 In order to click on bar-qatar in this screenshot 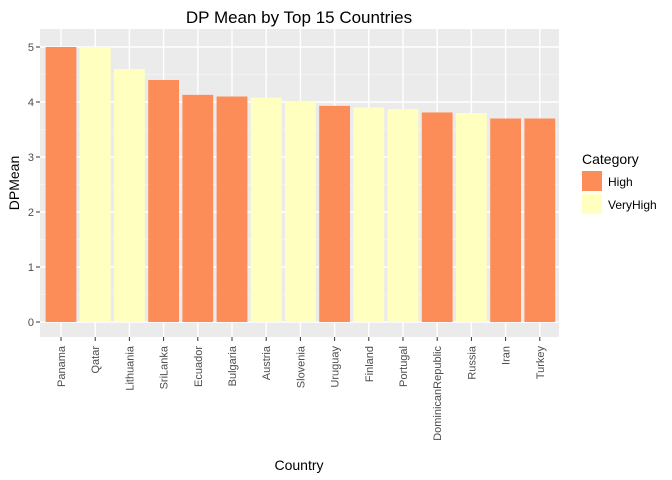, I will do `click(95, 184)`.